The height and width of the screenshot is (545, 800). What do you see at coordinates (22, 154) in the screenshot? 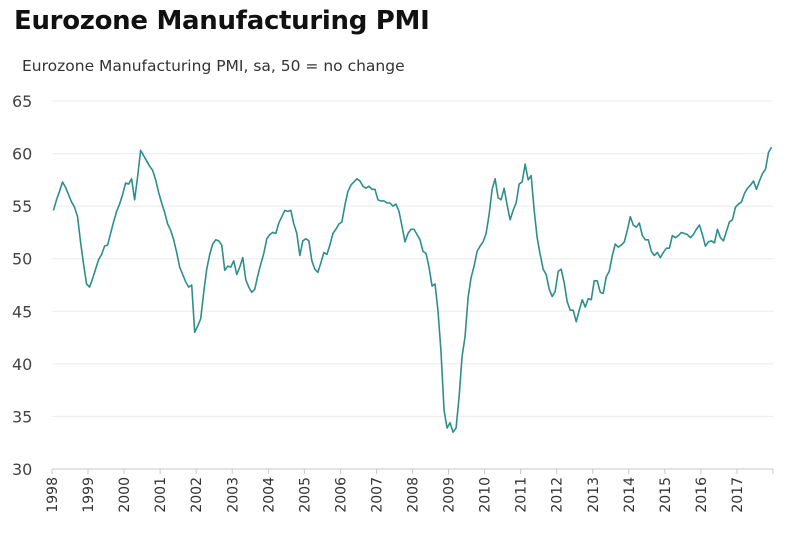
I see `y-tick-label: 60` at bounding box center [22, 154].